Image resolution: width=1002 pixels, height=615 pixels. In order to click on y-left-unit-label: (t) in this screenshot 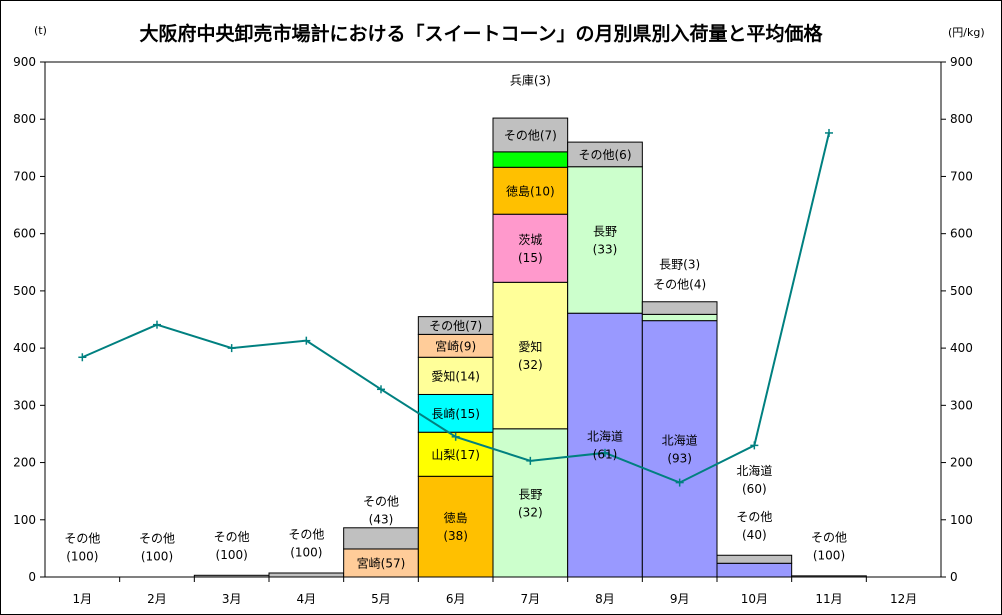, I will do `click(40, 30)`.